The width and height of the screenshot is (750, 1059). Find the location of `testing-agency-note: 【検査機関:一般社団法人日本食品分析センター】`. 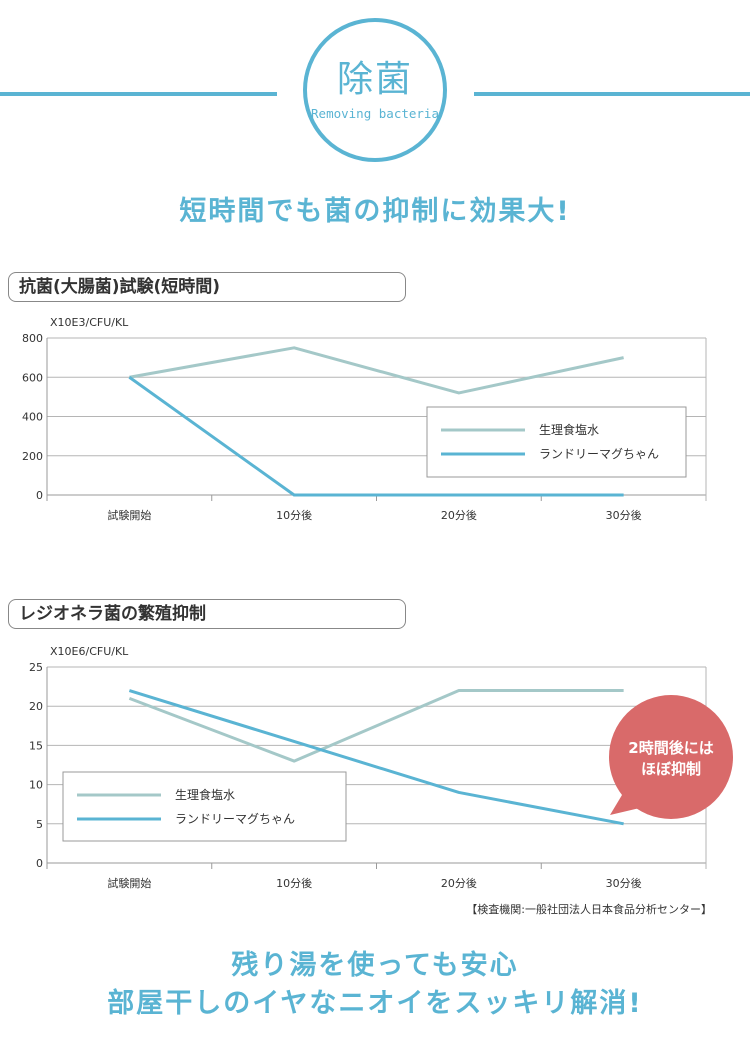

testing-agency-note: 【検査機関:一般社団法人日本食品分析センター】 is located at coordinates (589, 909).